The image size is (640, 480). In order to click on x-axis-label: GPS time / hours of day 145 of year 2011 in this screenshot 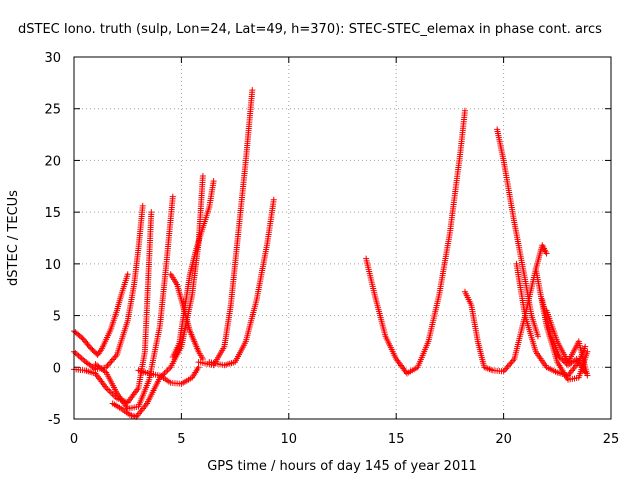, I will do `click(342, 466)`.